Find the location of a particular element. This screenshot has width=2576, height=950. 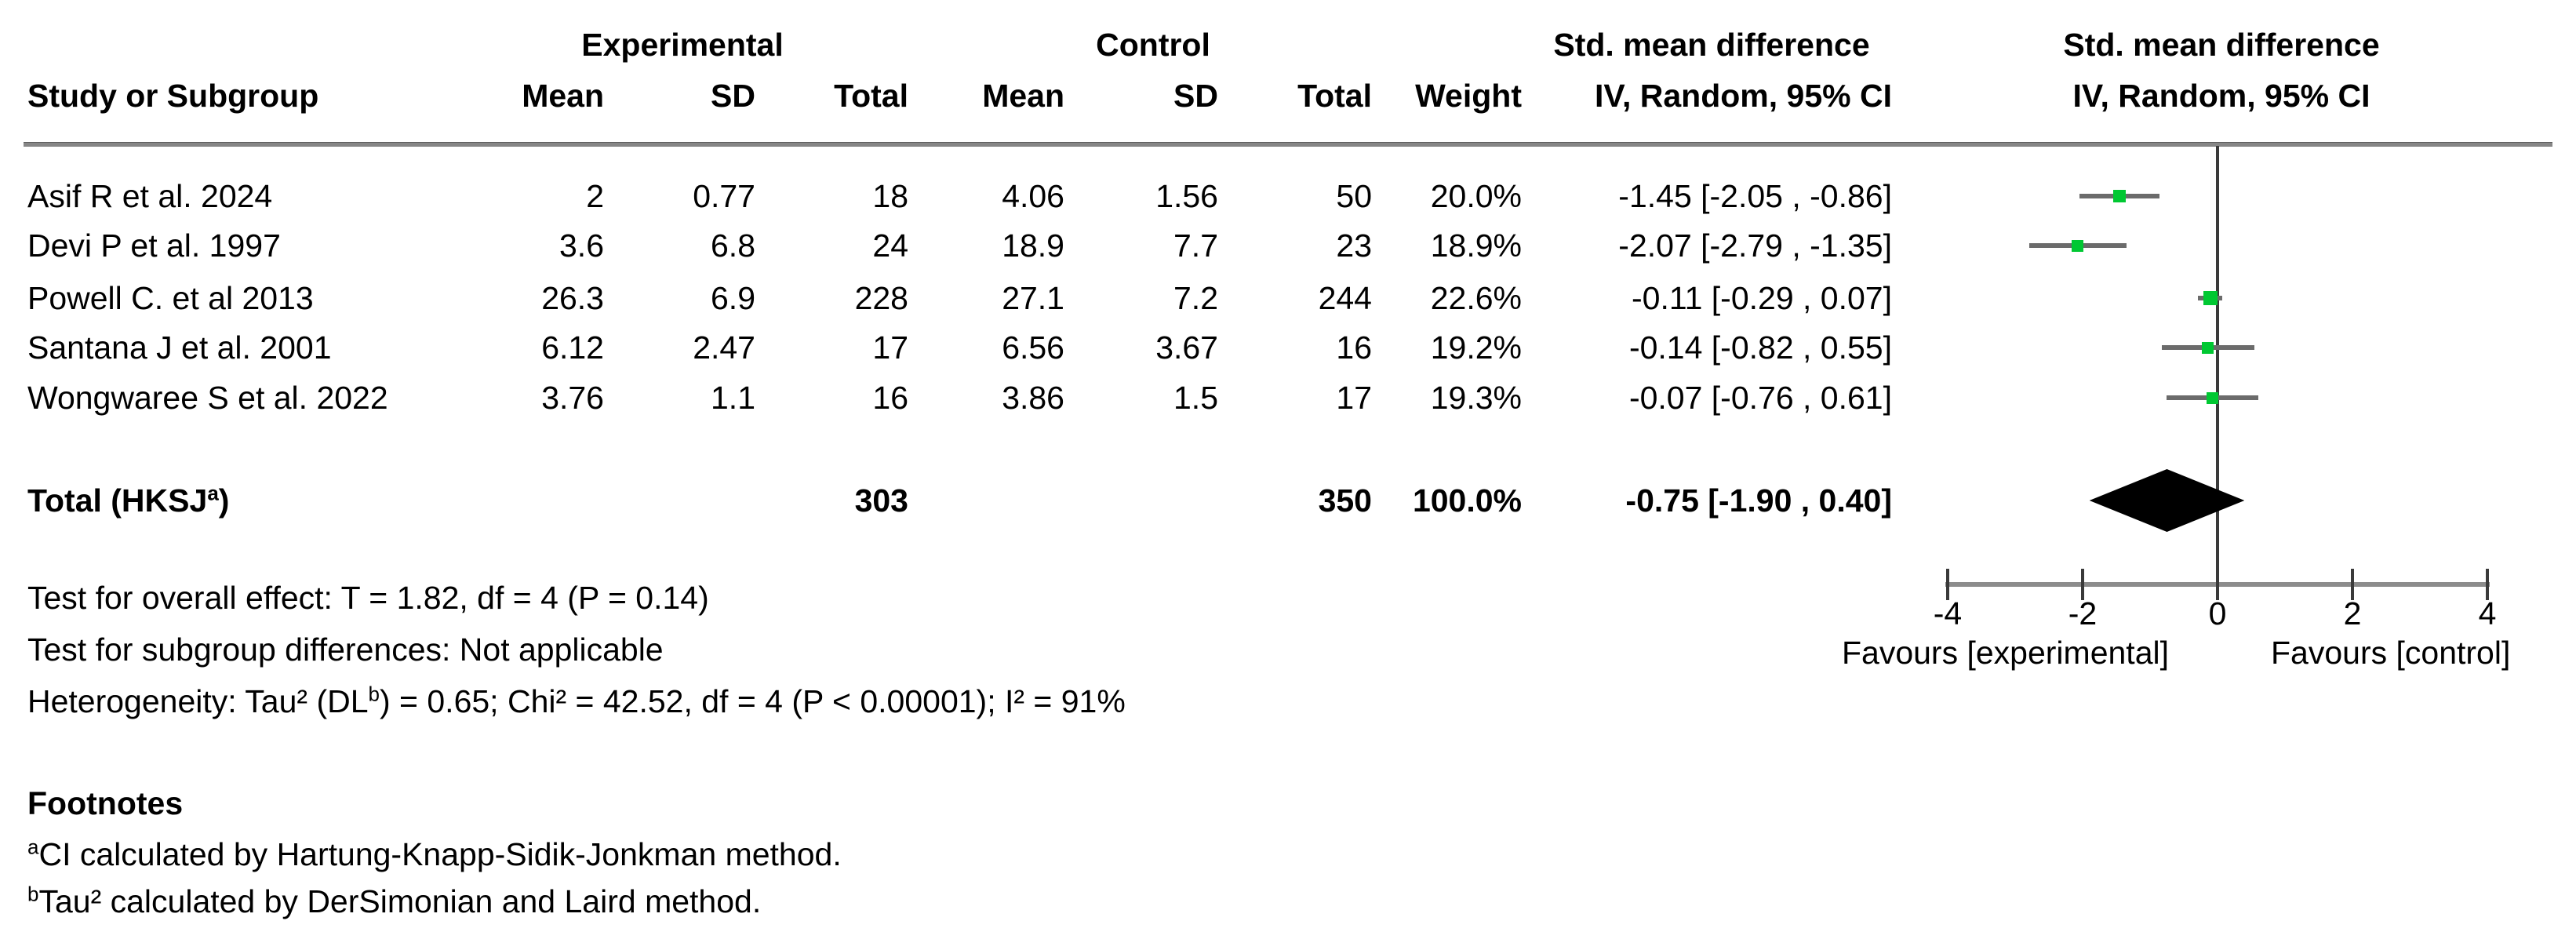

cell-weight: 22.6% is located at coordinates (1476, 298).